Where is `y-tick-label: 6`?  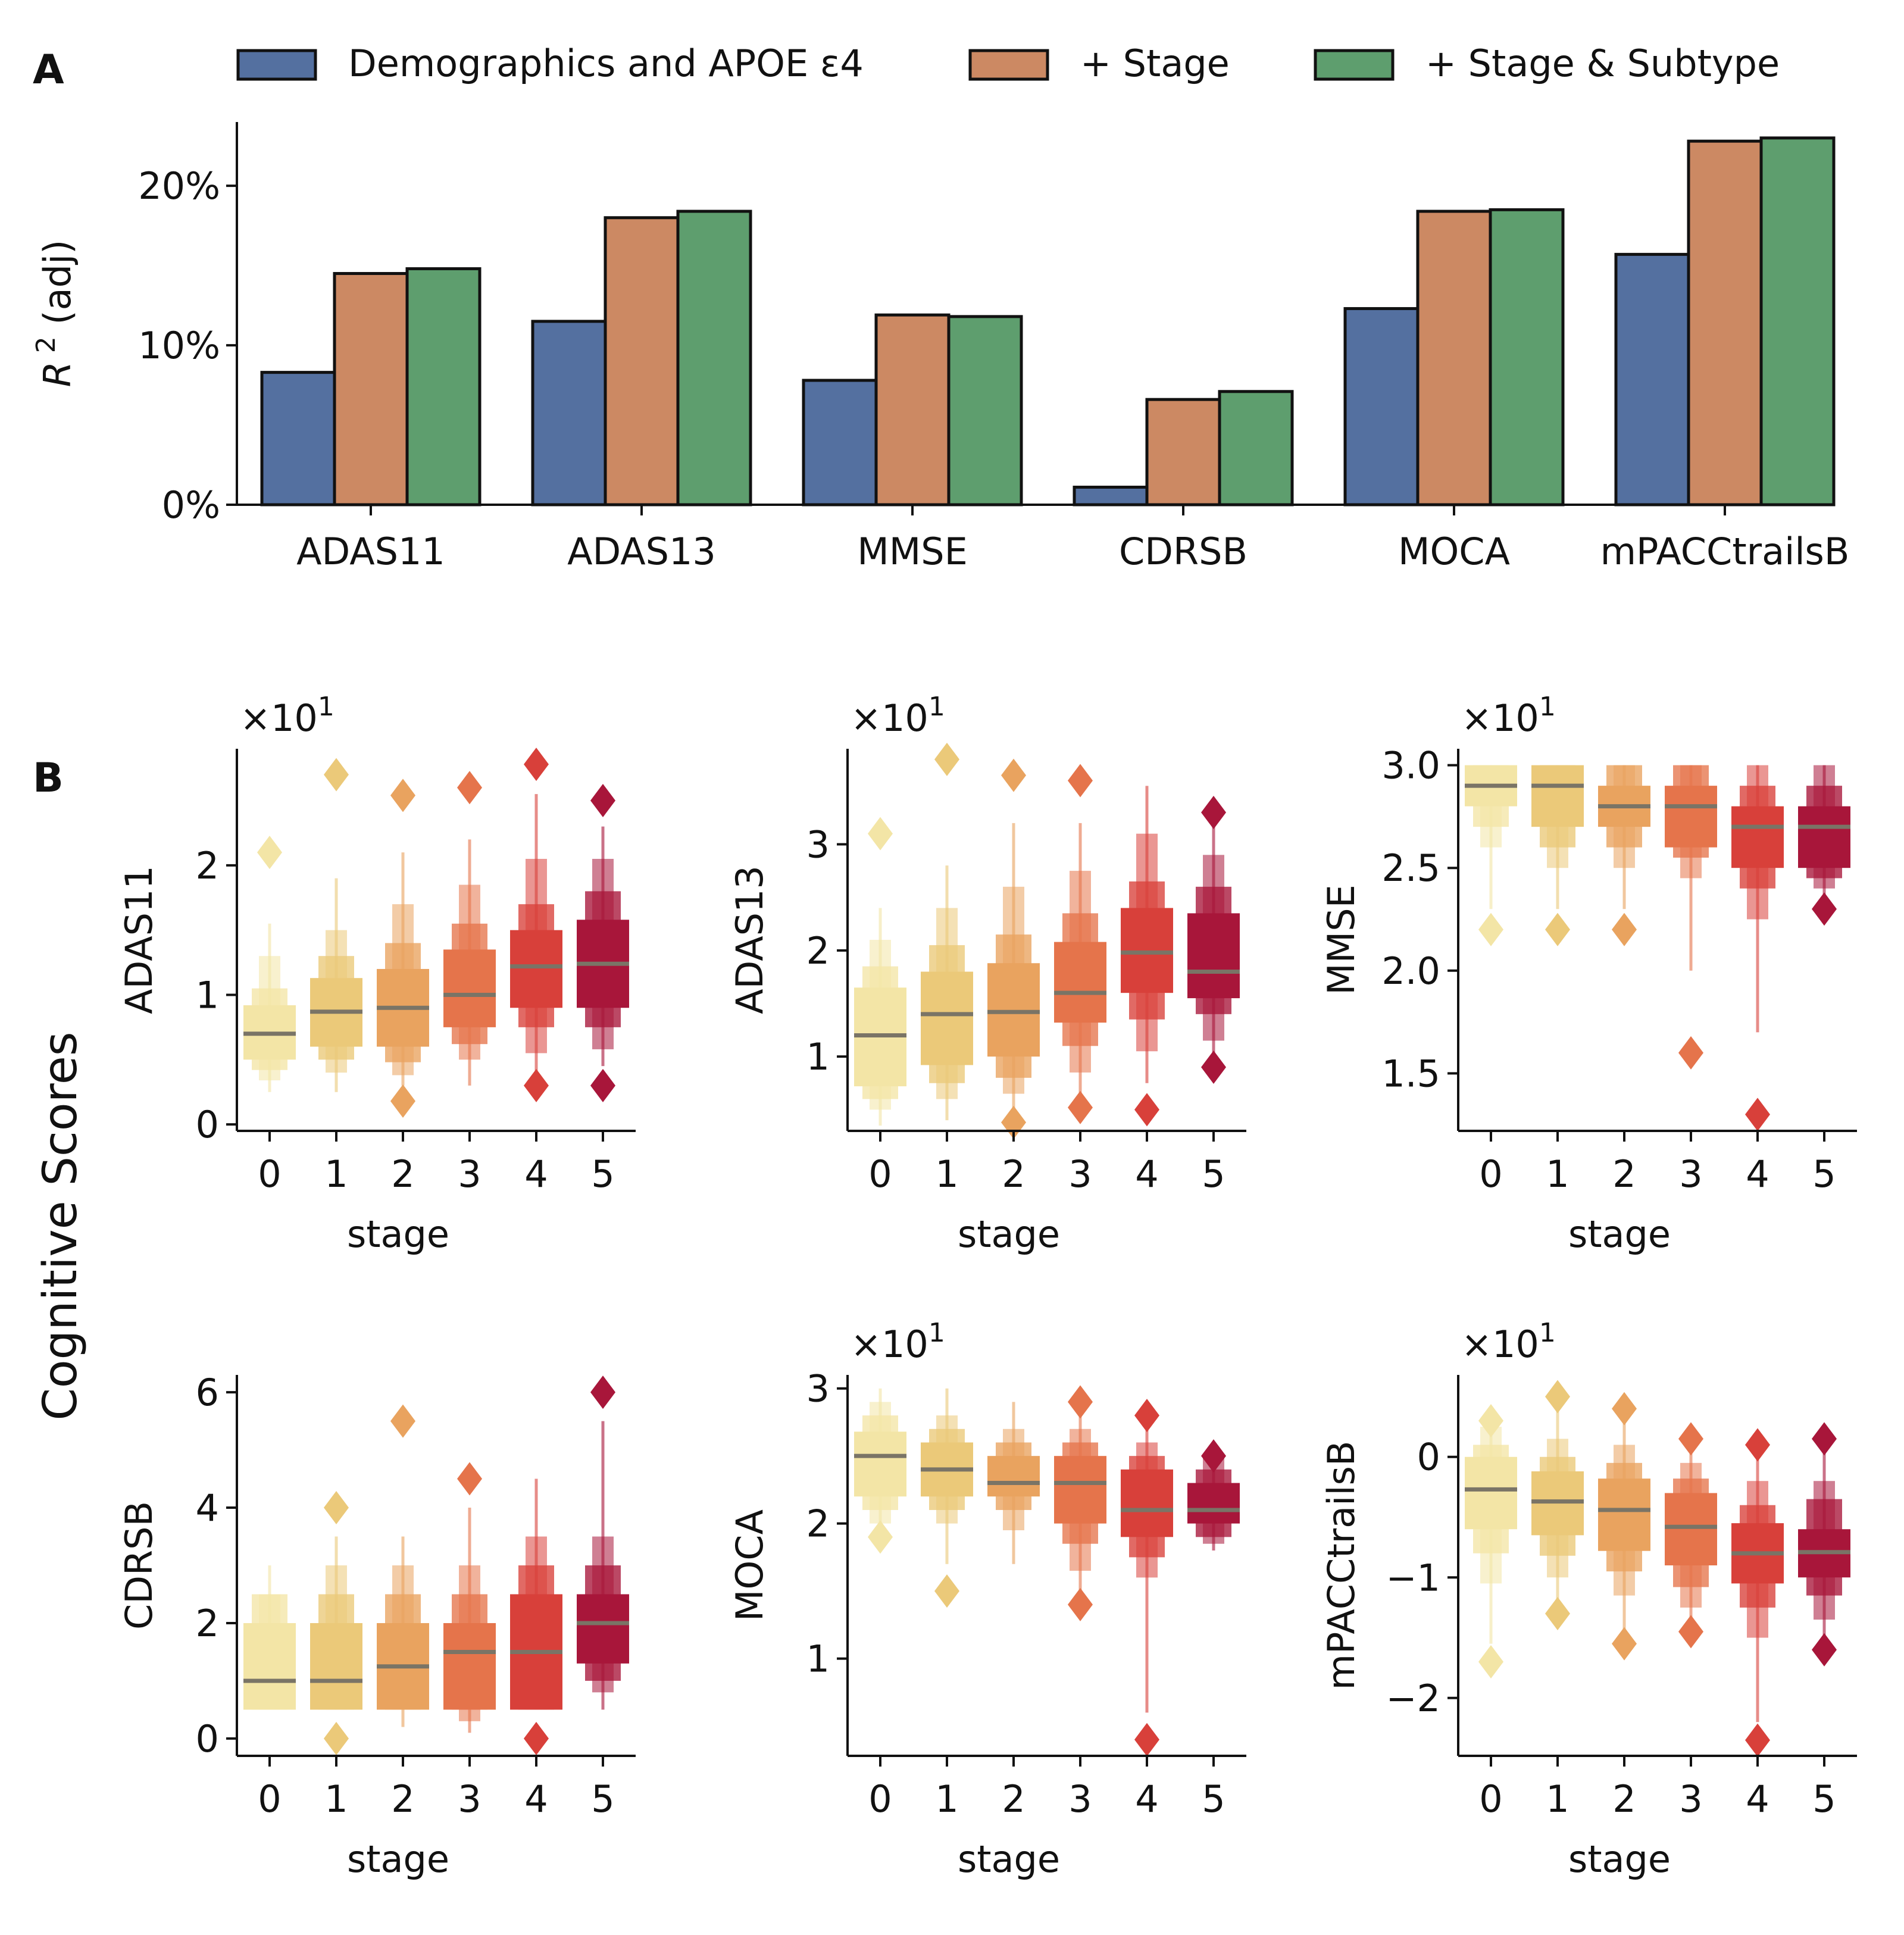
y-tick-label: 6 is located at coordinates (208, 1393).